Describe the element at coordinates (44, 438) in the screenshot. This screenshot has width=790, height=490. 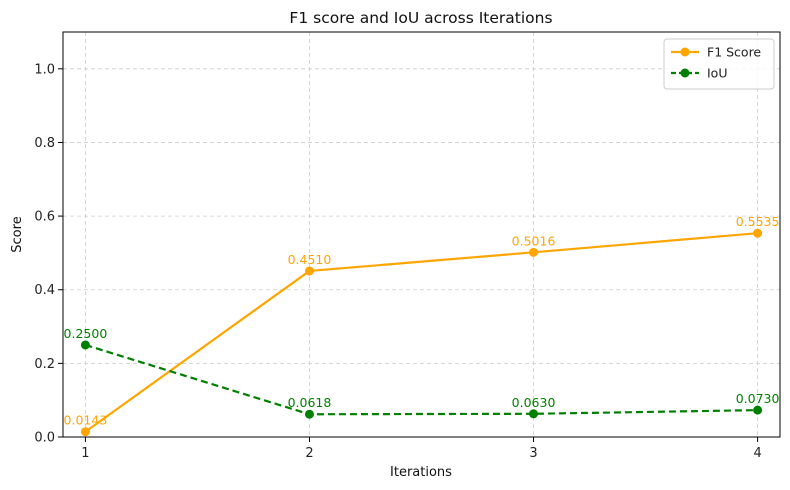
I see `y-tick-label: 0.0` at that location.